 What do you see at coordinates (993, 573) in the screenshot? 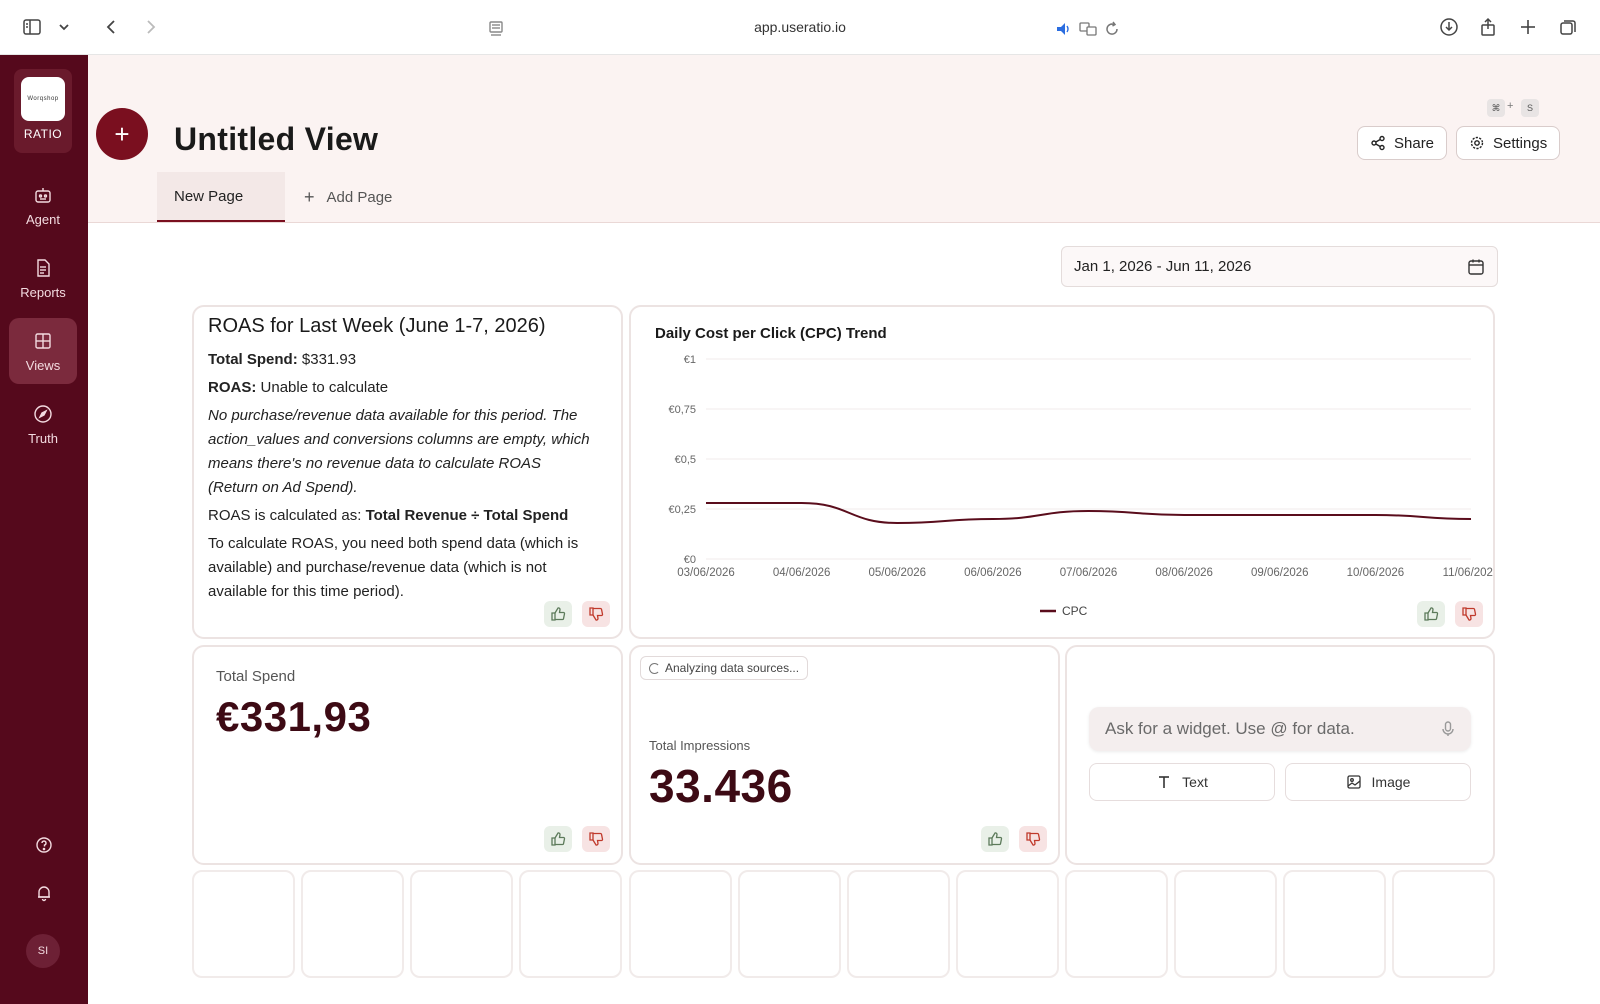
I see `x-tick-label: 06/06/2026` at bounding box center [993, 573].